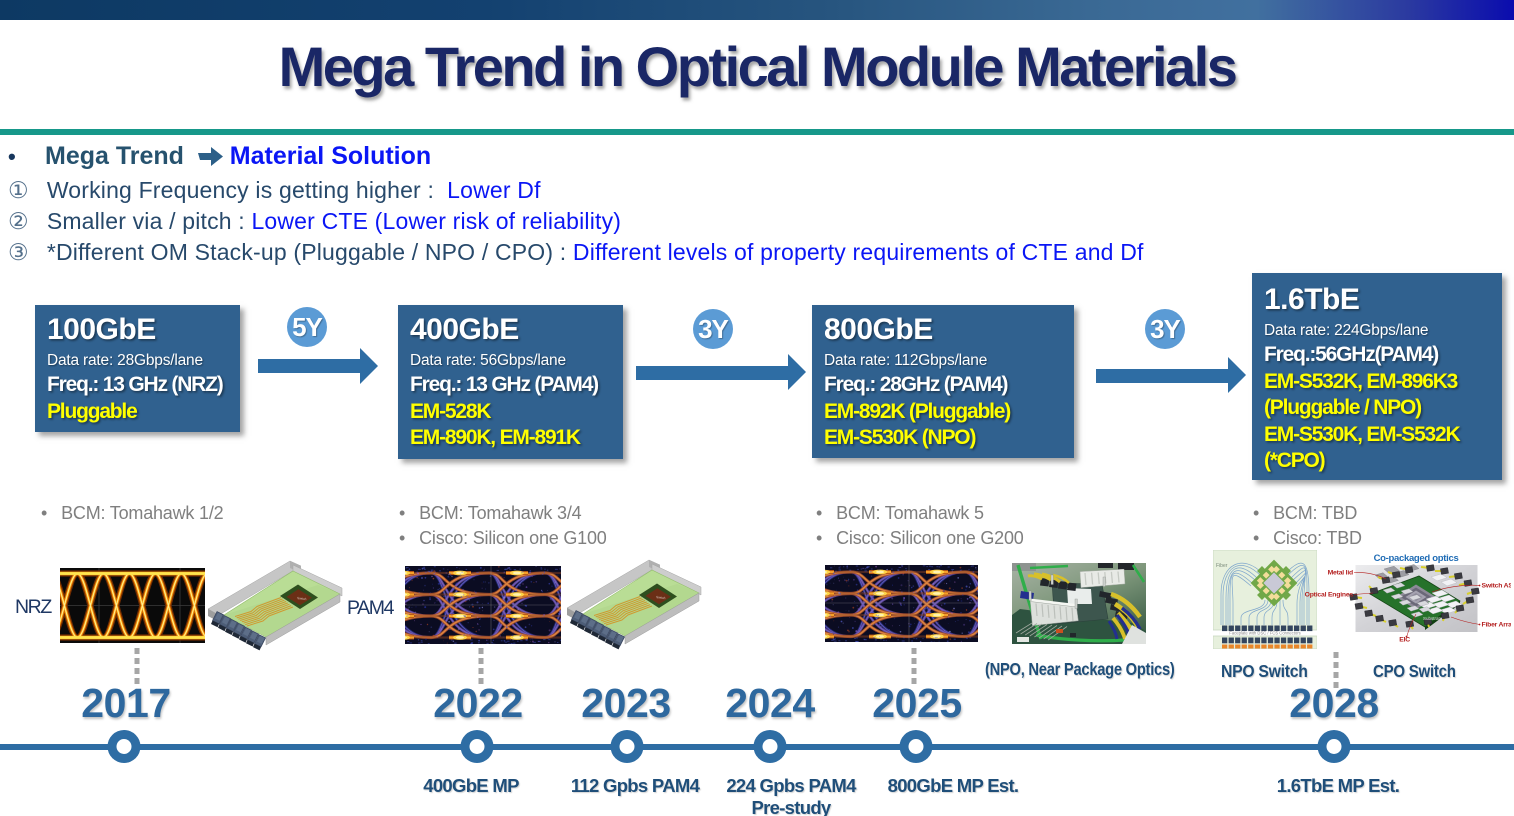 The width and height of the screenshot is (1514, 816). Describe the element at coordinates (1222, 566) in the screenshot. I see `svg-text: Fiber` at that location.